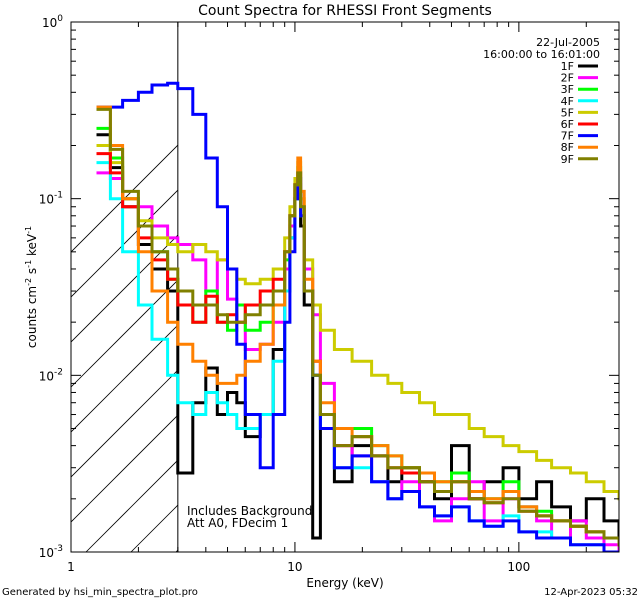  What do you see at coordinates (567, 147) in the screenshot?
I see `legend-label-8F: 8F` at bounding box center [567, 147].